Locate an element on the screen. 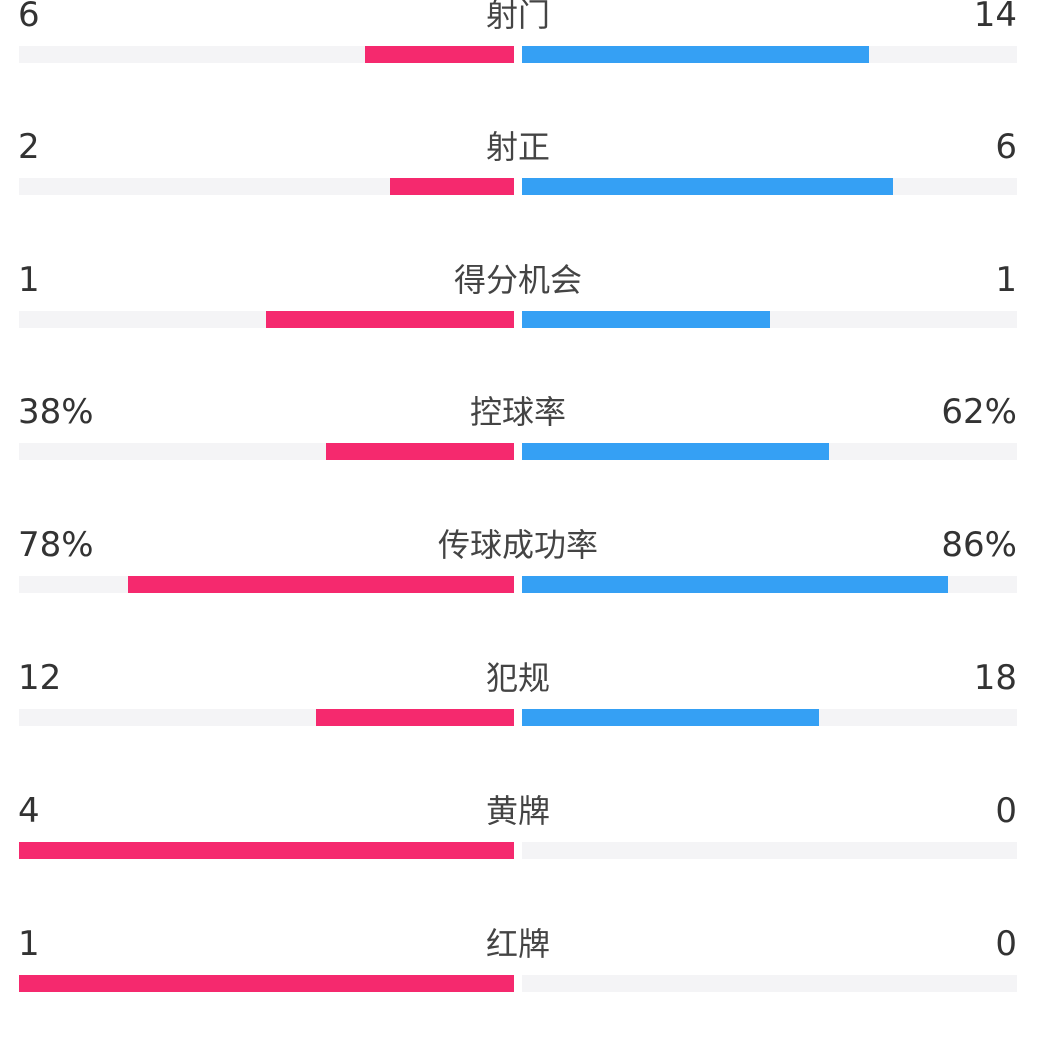  stat-row: 4 黄牌 0 is located at coordinates (528, 855).